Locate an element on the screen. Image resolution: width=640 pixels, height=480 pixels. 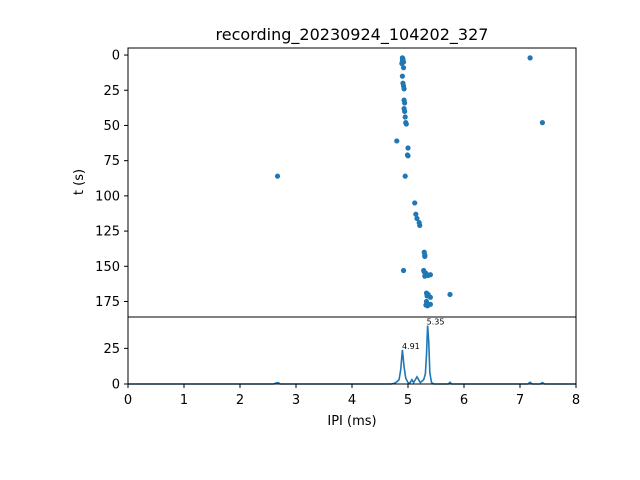
x-axis-ticks: 0 1 2 3 4 5 6 7 8 is located at coordinates (352, 396).